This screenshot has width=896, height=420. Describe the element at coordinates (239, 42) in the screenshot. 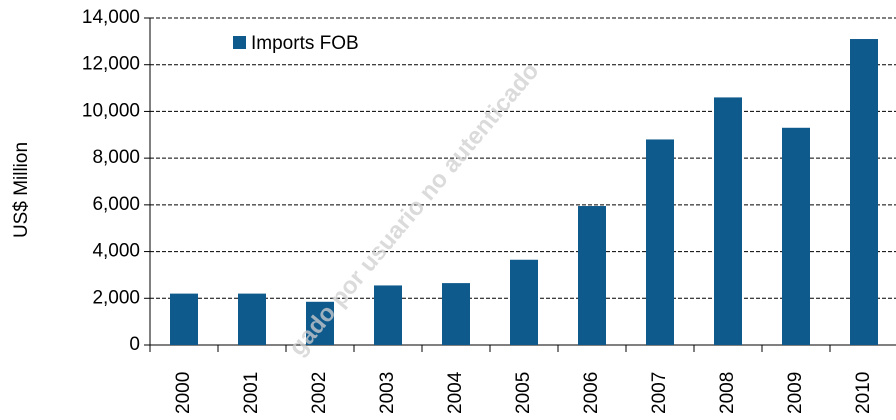

I see `legend-swatch` at that location.